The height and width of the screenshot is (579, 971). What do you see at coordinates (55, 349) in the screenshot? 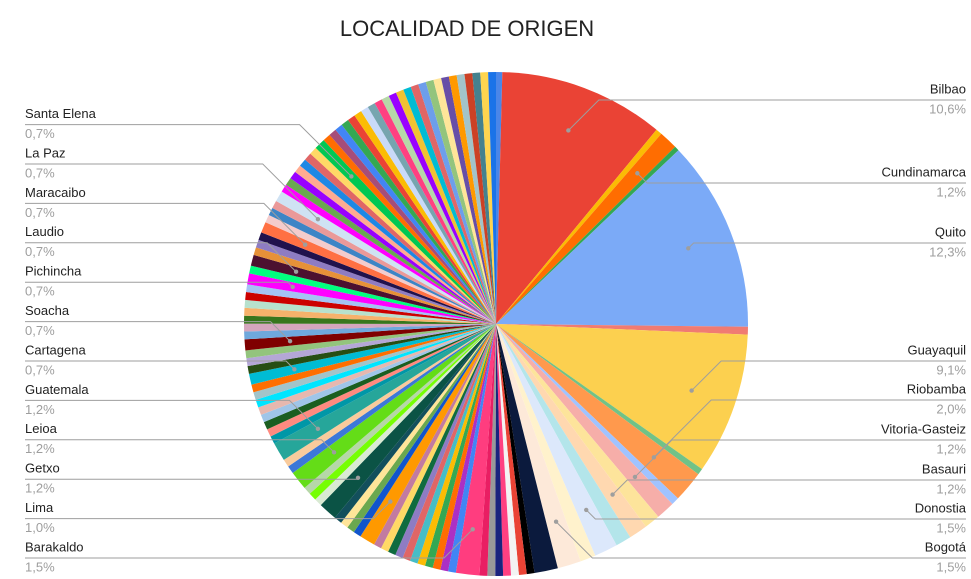
I see `slice-label: Cartagena` at bounding box center [55, 349].